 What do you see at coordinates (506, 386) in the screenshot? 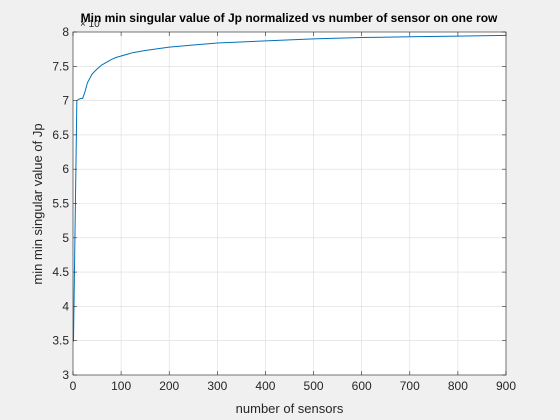
I see `x-tick-label: 900` at bounding box center [506, 386].